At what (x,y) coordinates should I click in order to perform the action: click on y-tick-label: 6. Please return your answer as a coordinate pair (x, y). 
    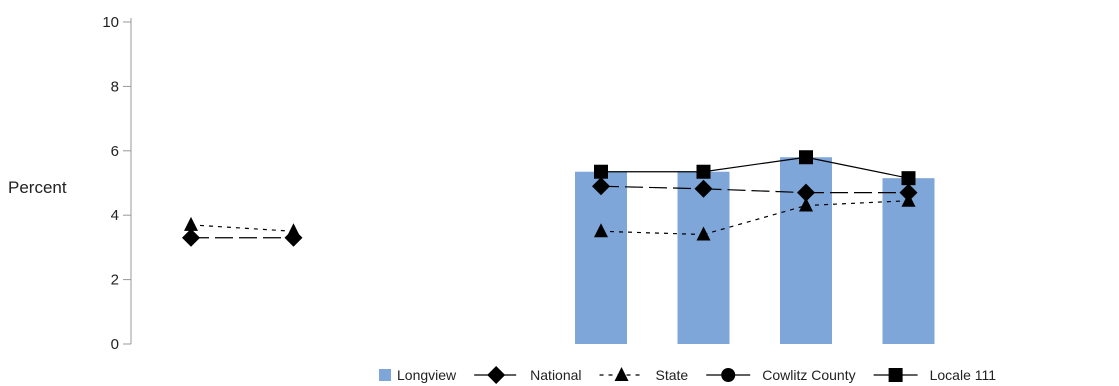
    Looking at the image, I should click on (115, 151).